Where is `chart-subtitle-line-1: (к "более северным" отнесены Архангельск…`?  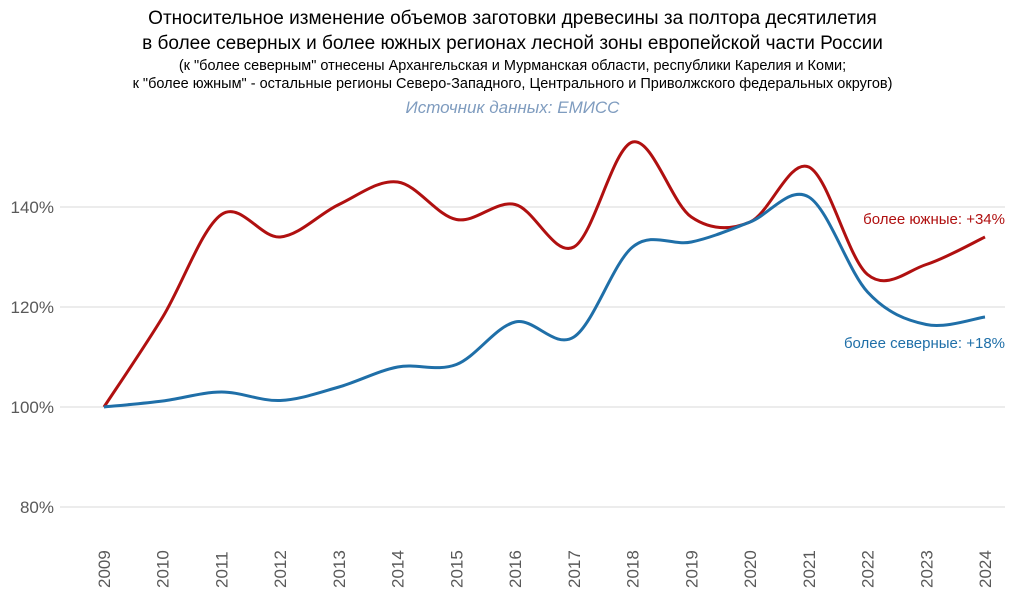
chart-subtitle-line-1: (к "более северным" отнесены Архангельск… is located at coordinates (512, 66).